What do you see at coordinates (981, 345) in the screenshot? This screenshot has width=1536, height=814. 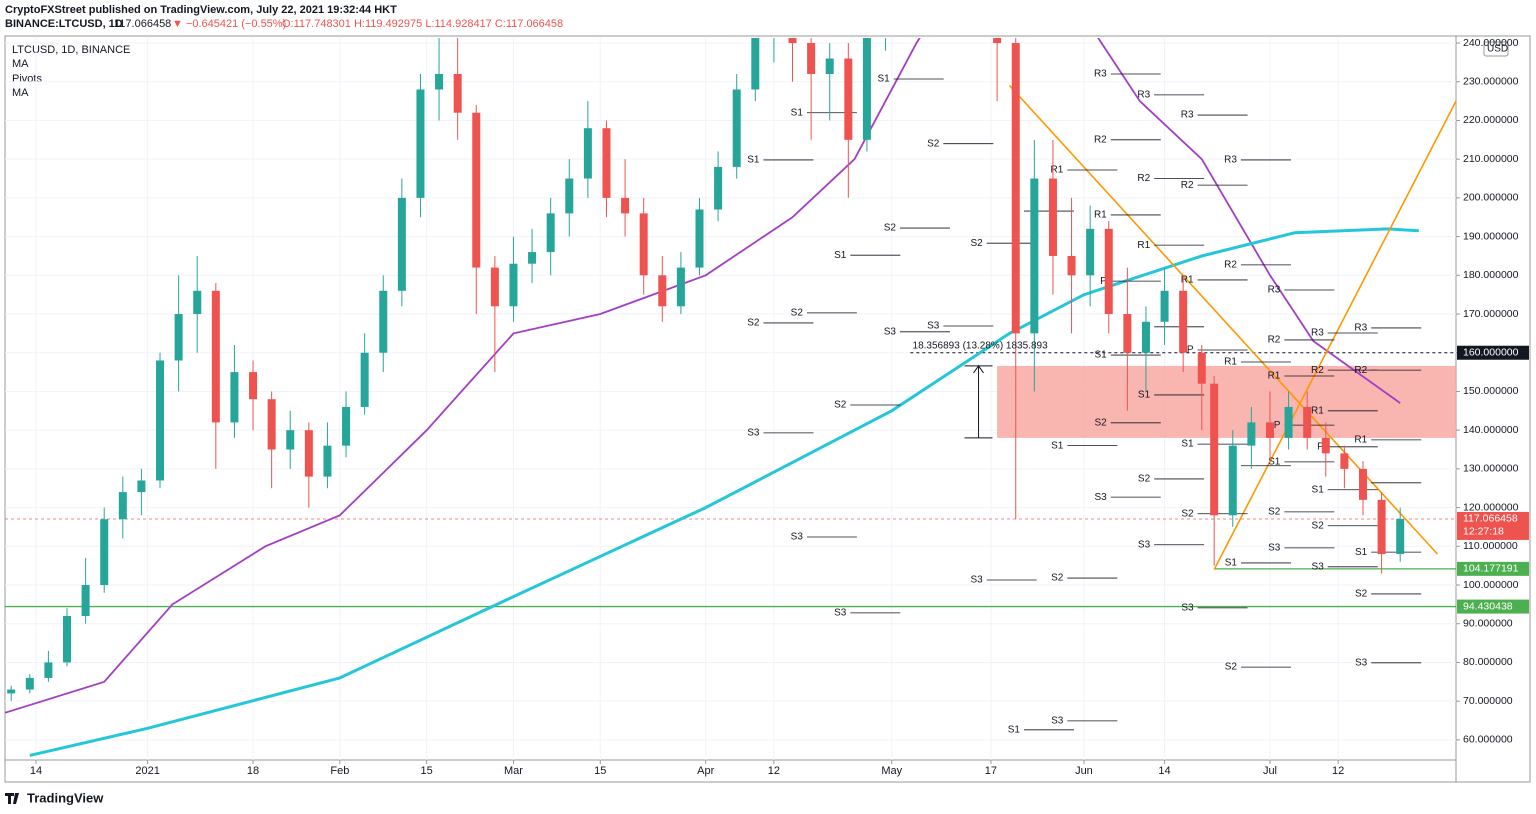 I see `measure-text: 18.356893 (13.28%) 1835.893` at bounding box center [981, 345].